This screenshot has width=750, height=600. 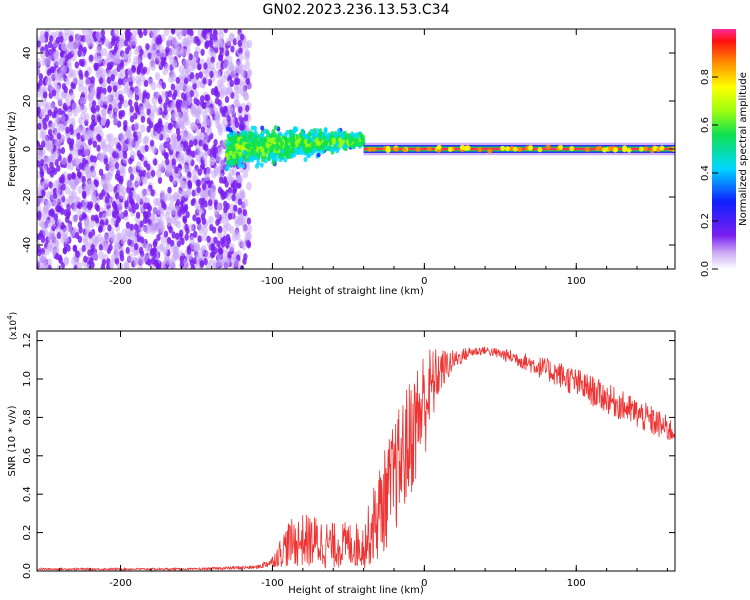 I want to click on spectrogram-x-tick-label: -200, so click(x=120, y=281).